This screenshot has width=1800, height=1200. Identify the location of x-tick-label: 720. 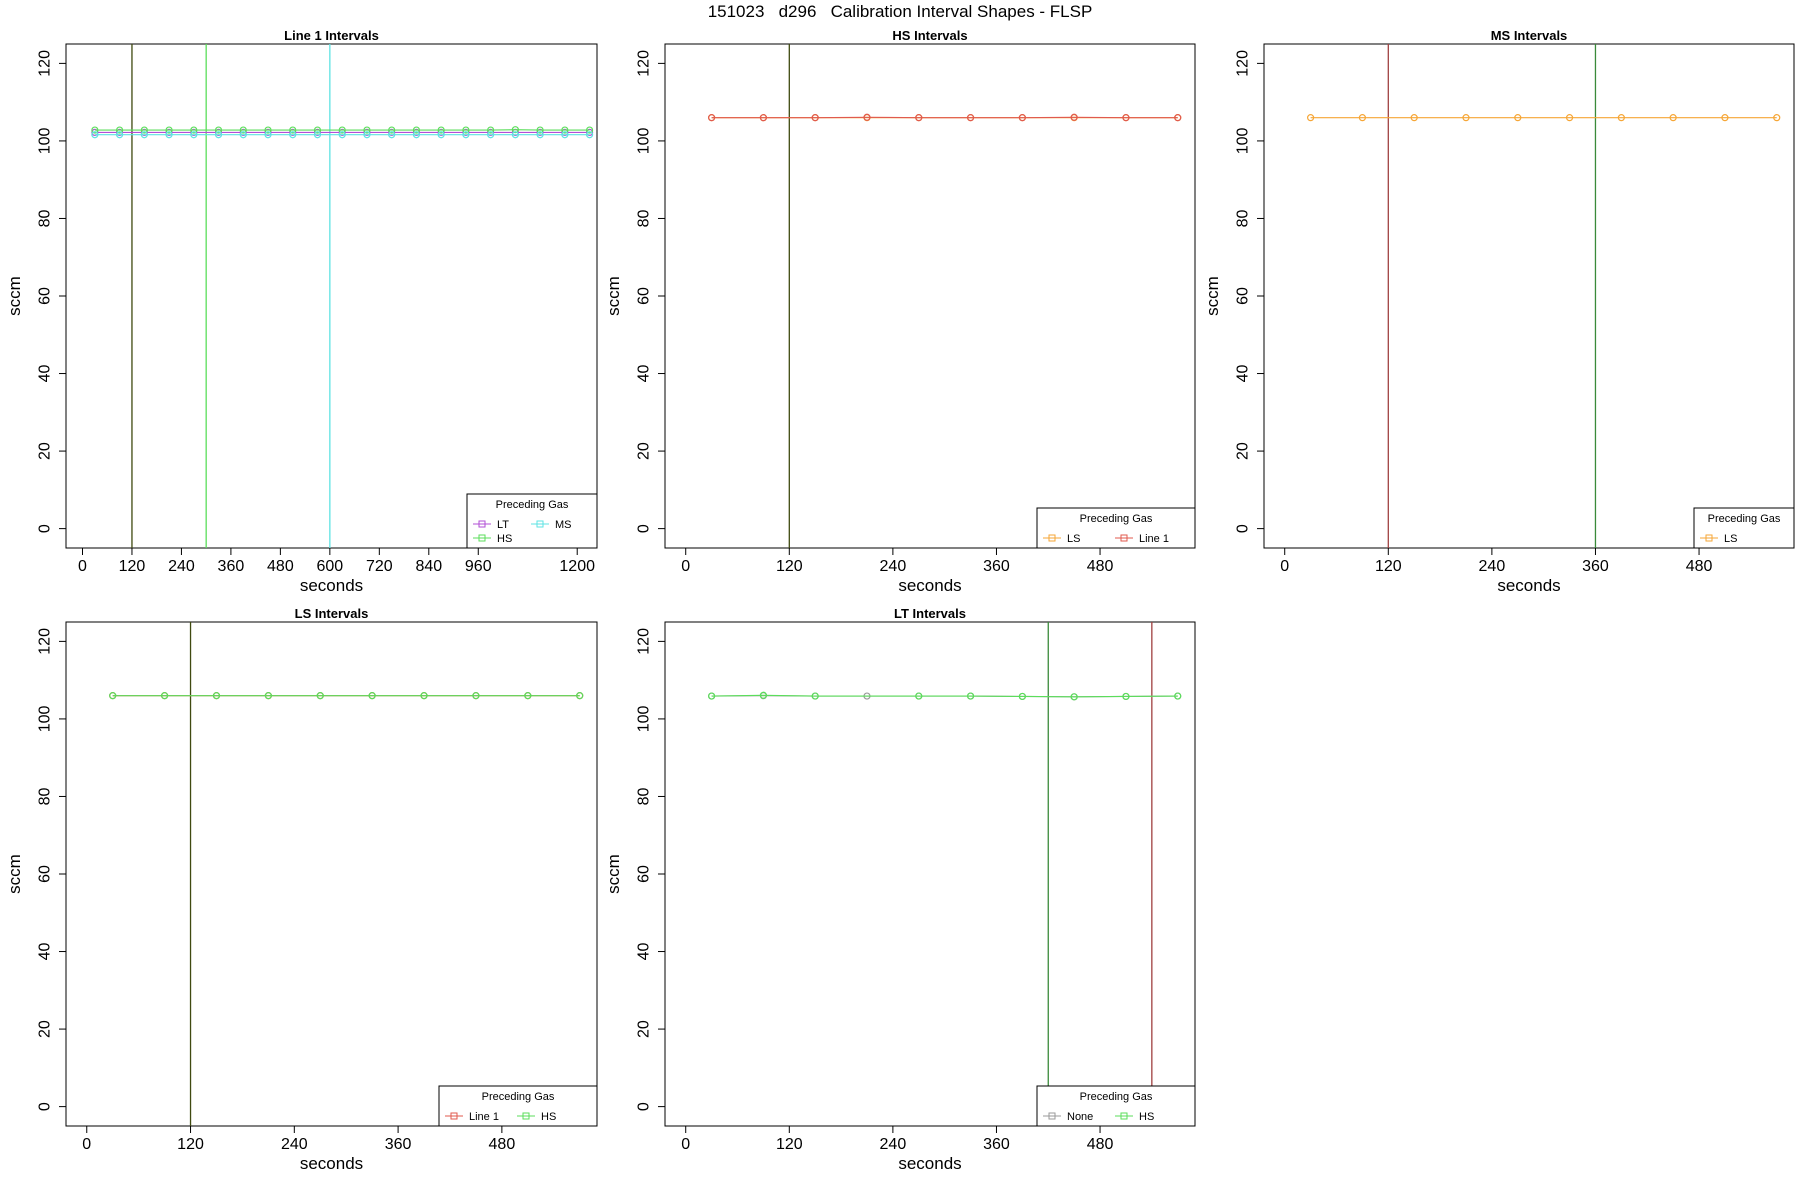
(379, 566).